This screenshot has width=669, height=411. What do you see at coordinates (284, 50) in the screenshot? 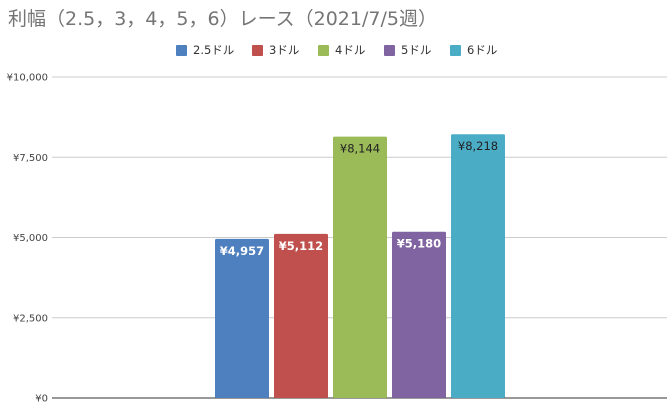
I see `legend-label: 3ドル` at bounding box center [284, 50].